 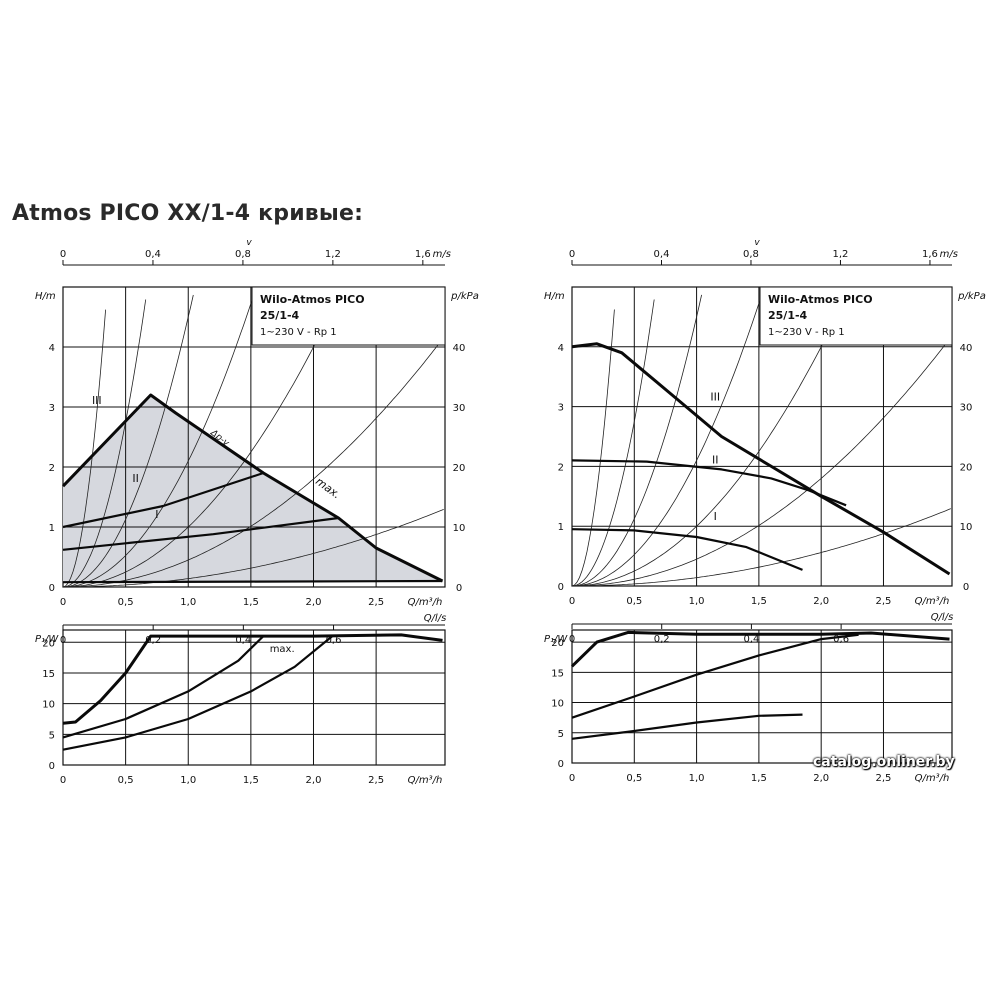 I want to click on left-power-y-tick-label: 0, so click(x=52, y=766).